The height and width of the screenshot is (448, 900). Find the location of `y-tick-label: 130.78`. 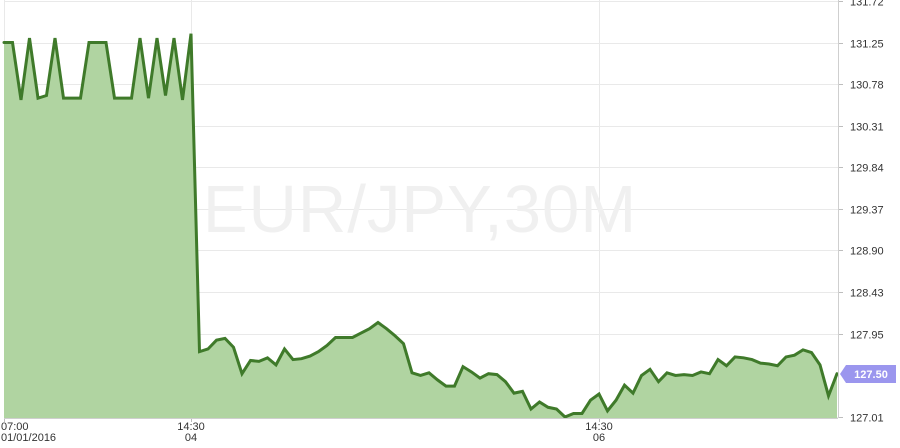

y-tick-label: 130.78 is located at coordinates (867, 86).